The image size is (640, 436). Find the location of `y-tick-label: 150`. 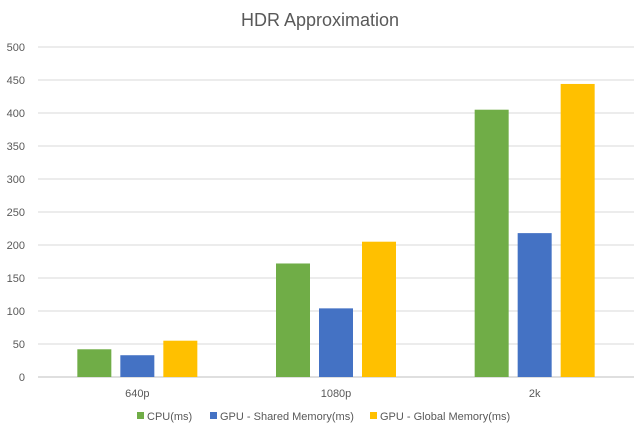

y-tick-label: 150 is located at coordinates (16, 279).